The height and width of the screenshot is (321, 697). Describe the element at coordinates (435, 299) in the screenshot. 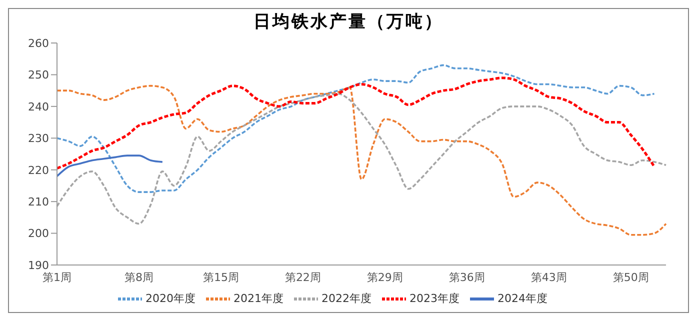

I see `legend-label: 2023年度` at that location.